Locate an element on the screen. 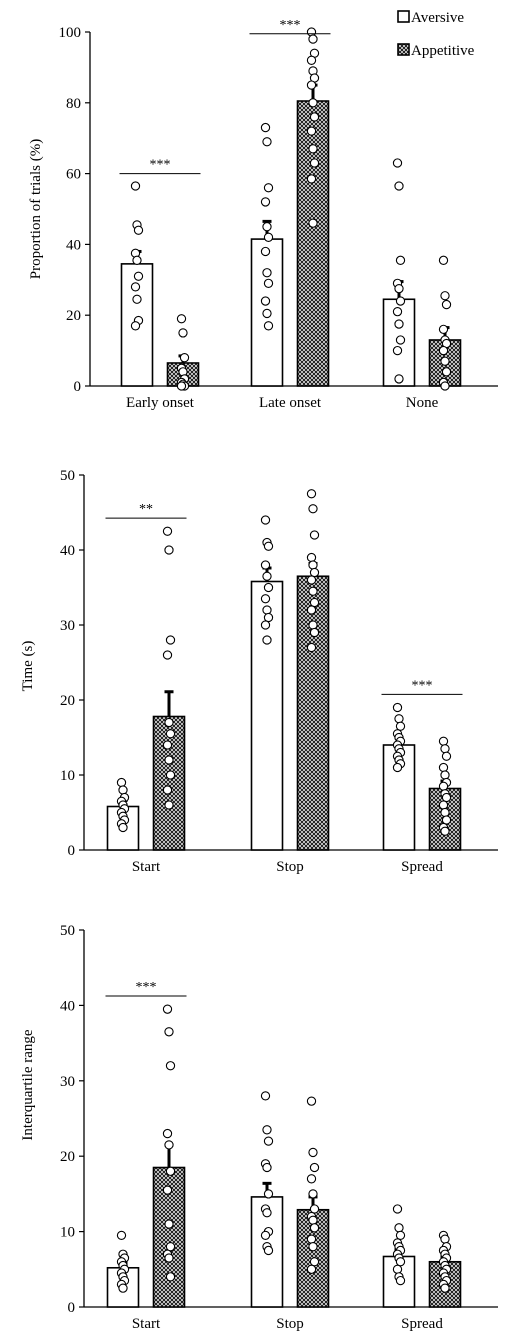  y-tick-label: 30 is located at coordinates (67, 1082).